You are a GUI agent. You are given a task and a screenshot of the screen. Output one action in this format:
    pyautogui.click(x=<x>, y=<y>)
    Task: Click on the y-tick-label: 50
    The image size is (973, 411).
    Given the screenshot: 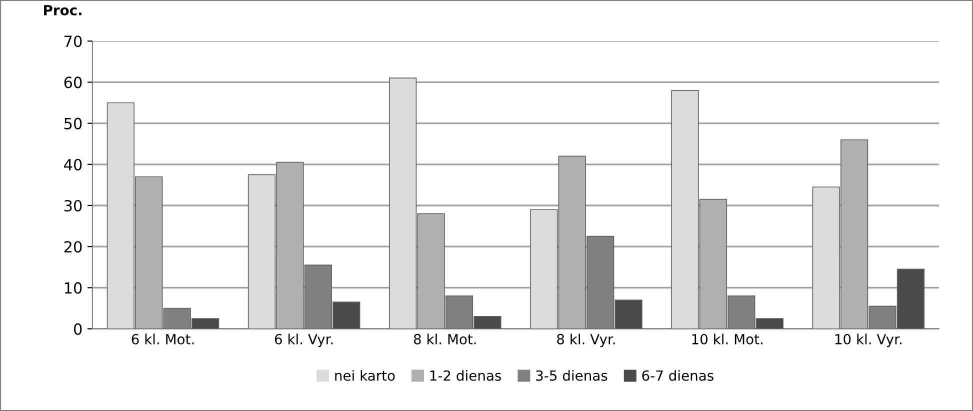 What is the action you would take?
    pyautogui.click(x=73, y=124)
    